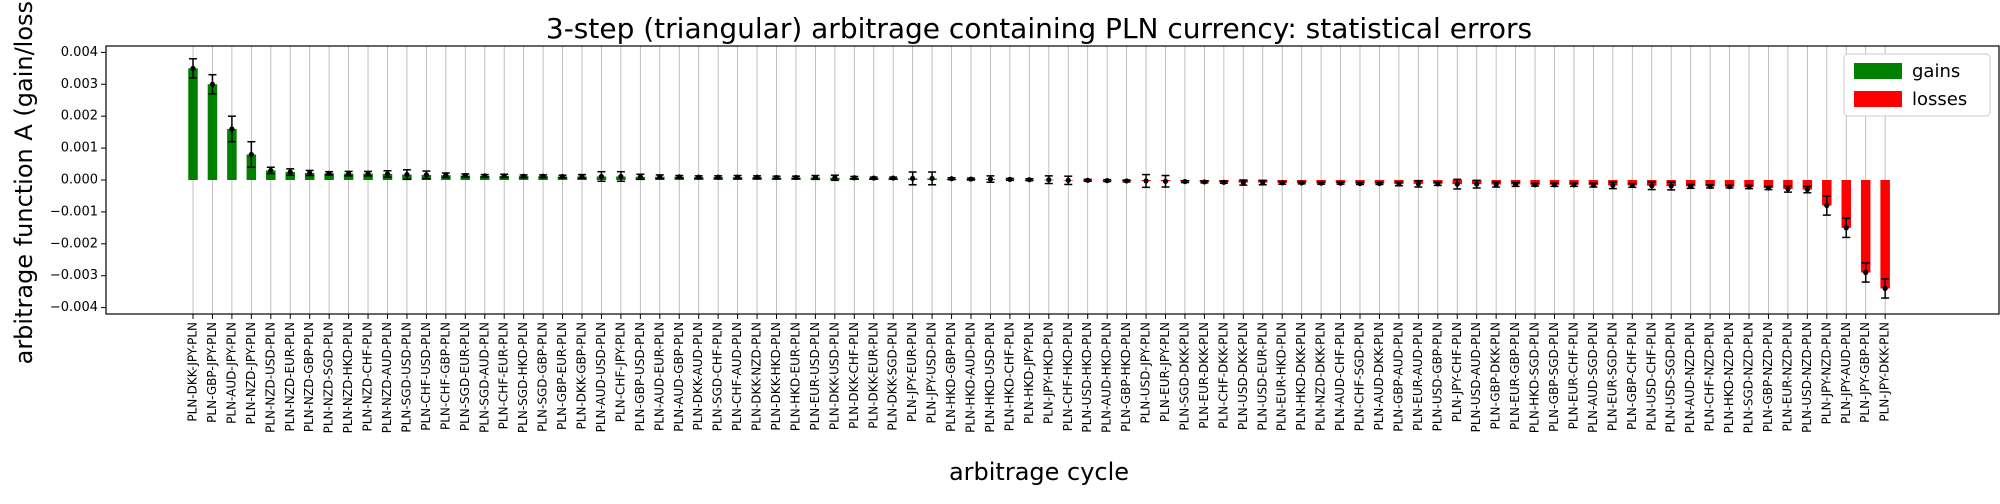  I want to click on x-tick-label: PLN-NZD-GBP-PLN, so click(309, 377).